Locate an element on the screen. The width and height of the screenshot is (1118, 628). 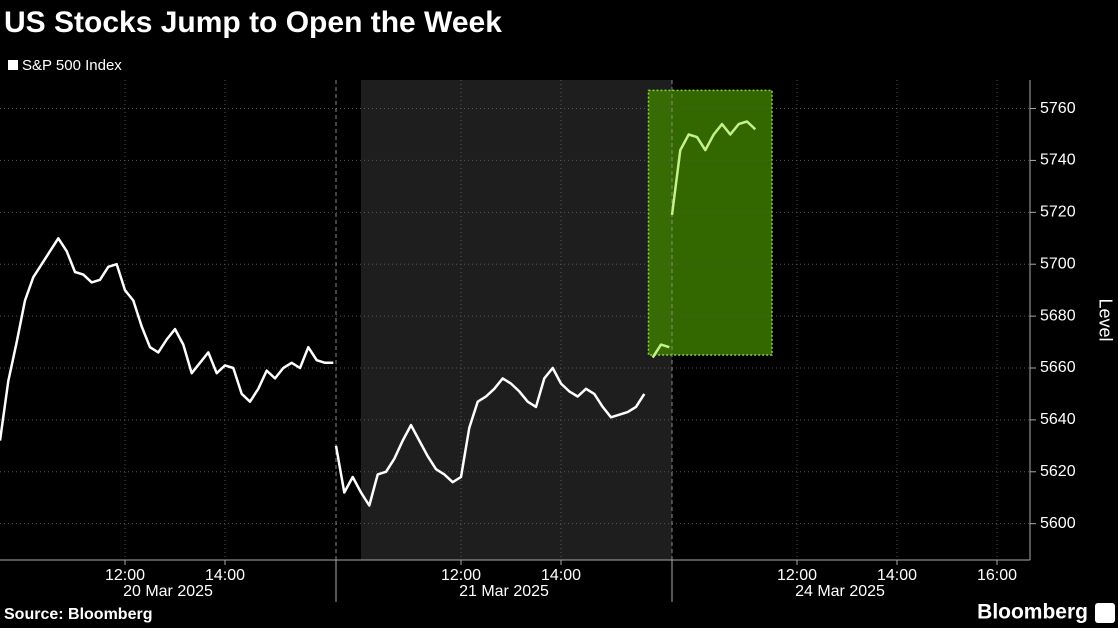
day-label: 20 Mar 2025 is located at coordinates (168, 591).